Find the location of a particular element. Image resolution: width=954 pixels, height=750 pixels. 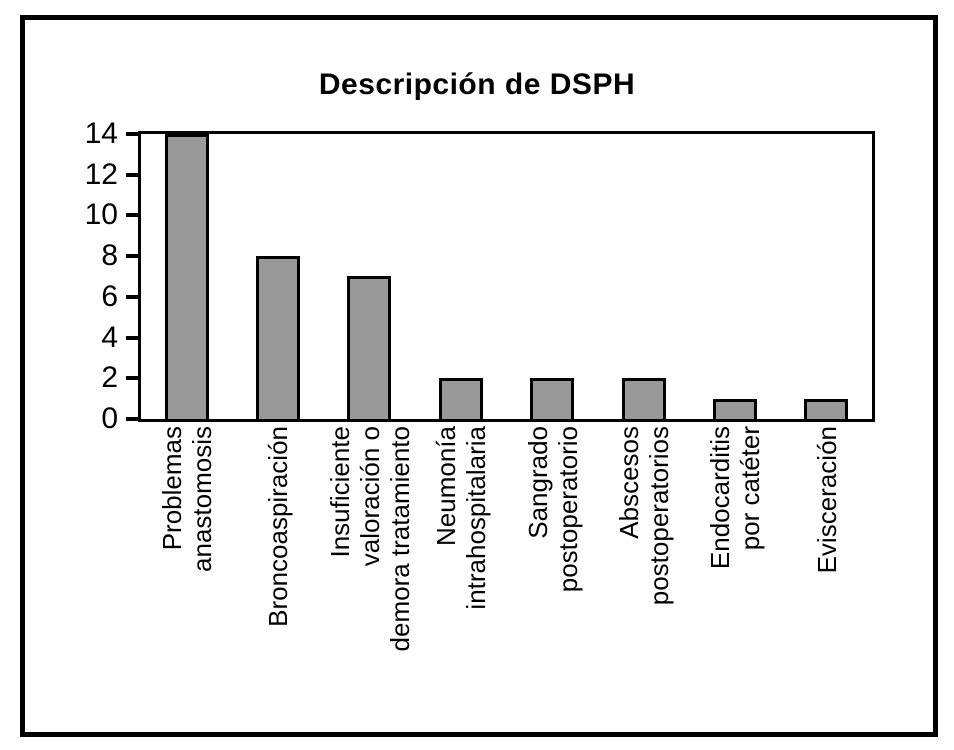

x-axis-label-cell: Problemas anastomosis is located at coordinates (186, 571).